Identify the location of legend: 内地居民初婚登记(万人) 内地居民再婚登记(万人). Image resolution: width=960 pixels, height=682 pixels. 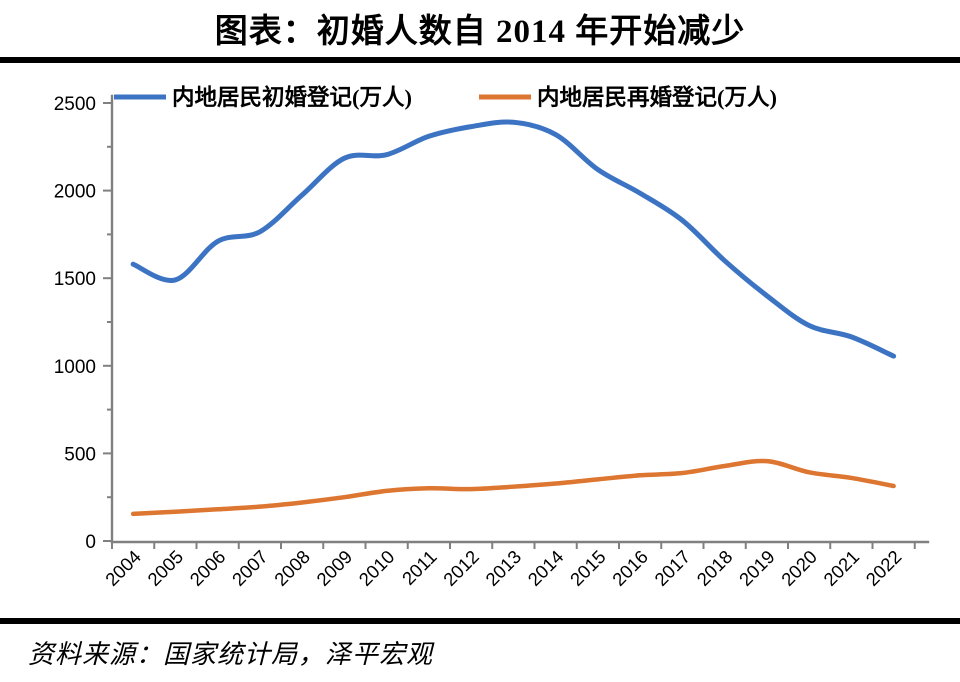
(445, 97).